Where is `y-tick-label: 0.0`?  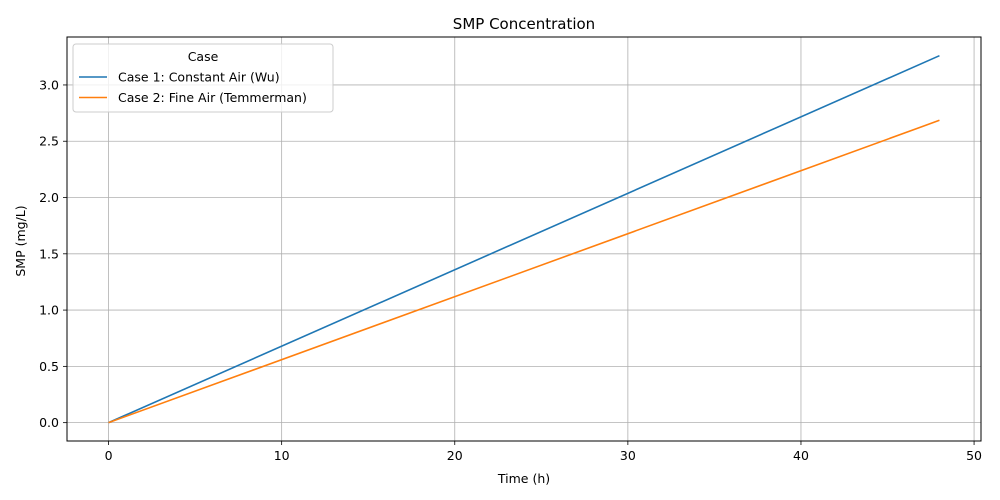
y-tick-label: 0.0 is located at coordinates (49, 422).